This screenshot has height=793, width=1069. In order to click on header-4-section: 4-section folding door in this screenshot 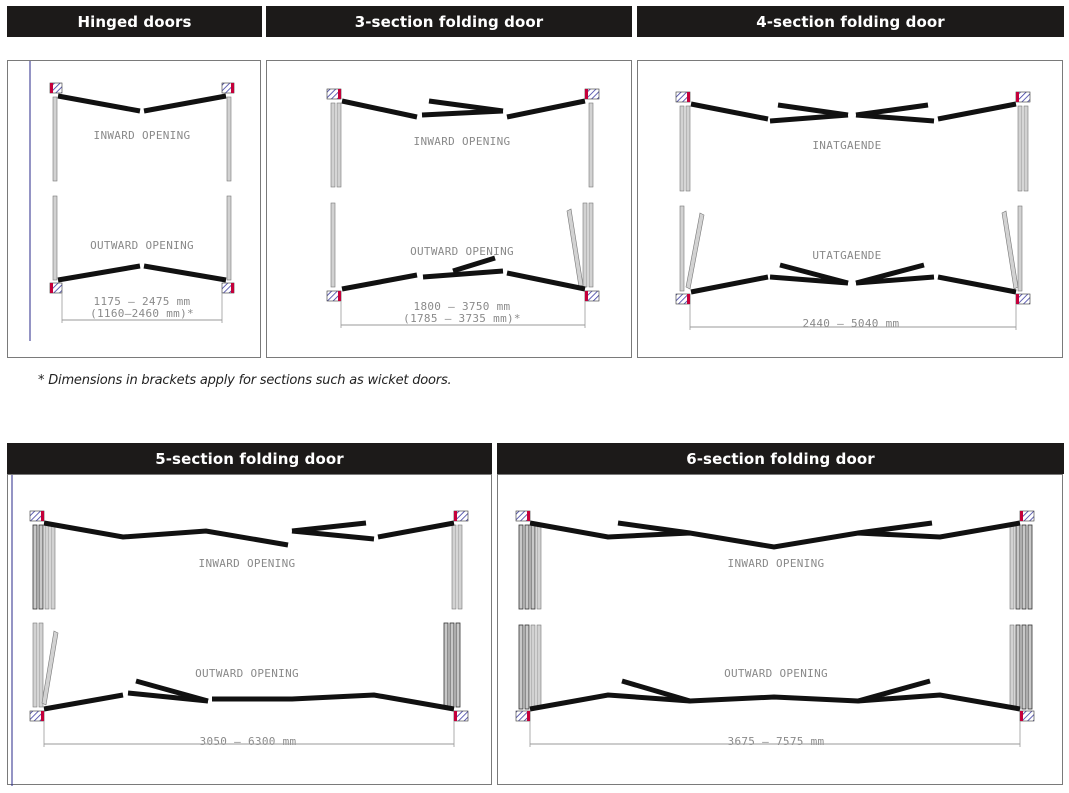, I will do `click(850, 21)`.